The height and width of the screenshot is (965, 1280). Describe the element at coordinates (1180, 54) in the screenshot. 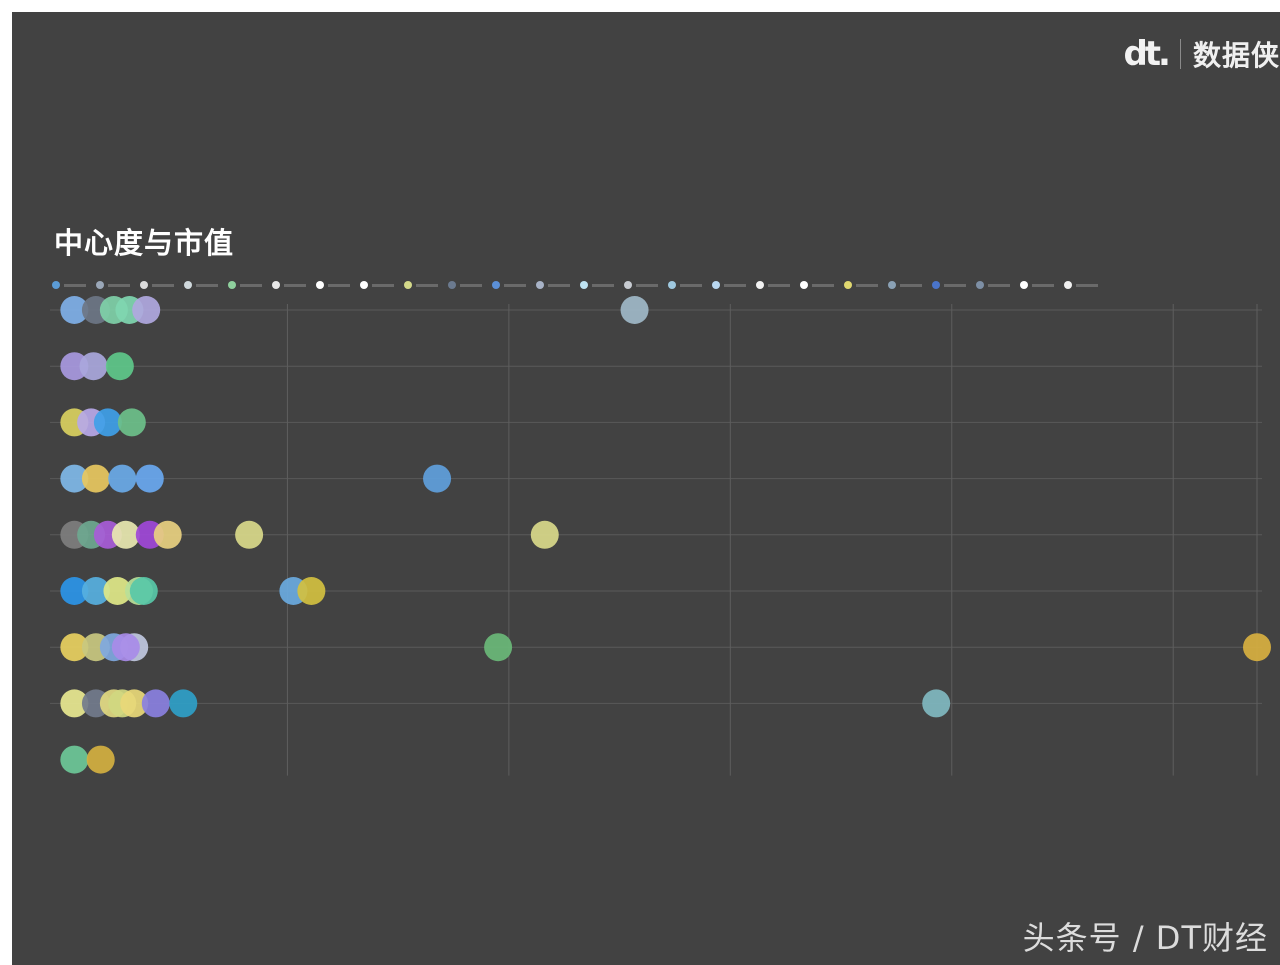

I see `brand-divider` at that location.